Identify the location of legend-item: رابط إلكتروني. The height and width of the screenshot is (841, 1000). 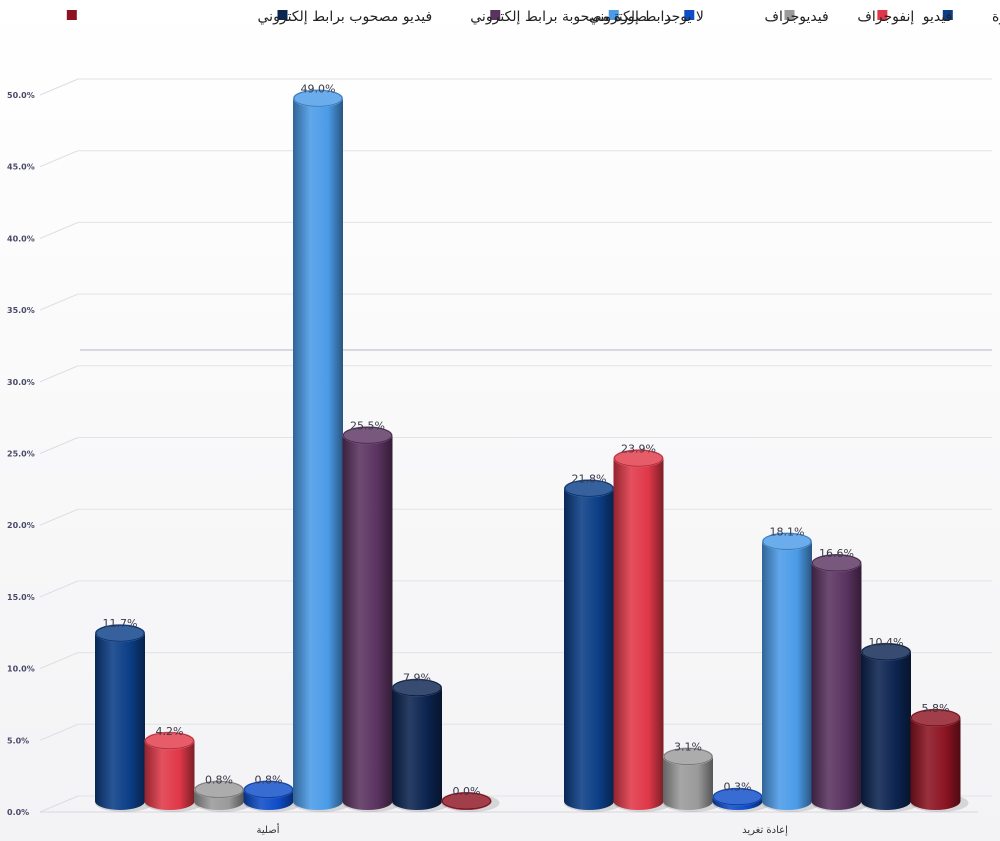
(580, 17).